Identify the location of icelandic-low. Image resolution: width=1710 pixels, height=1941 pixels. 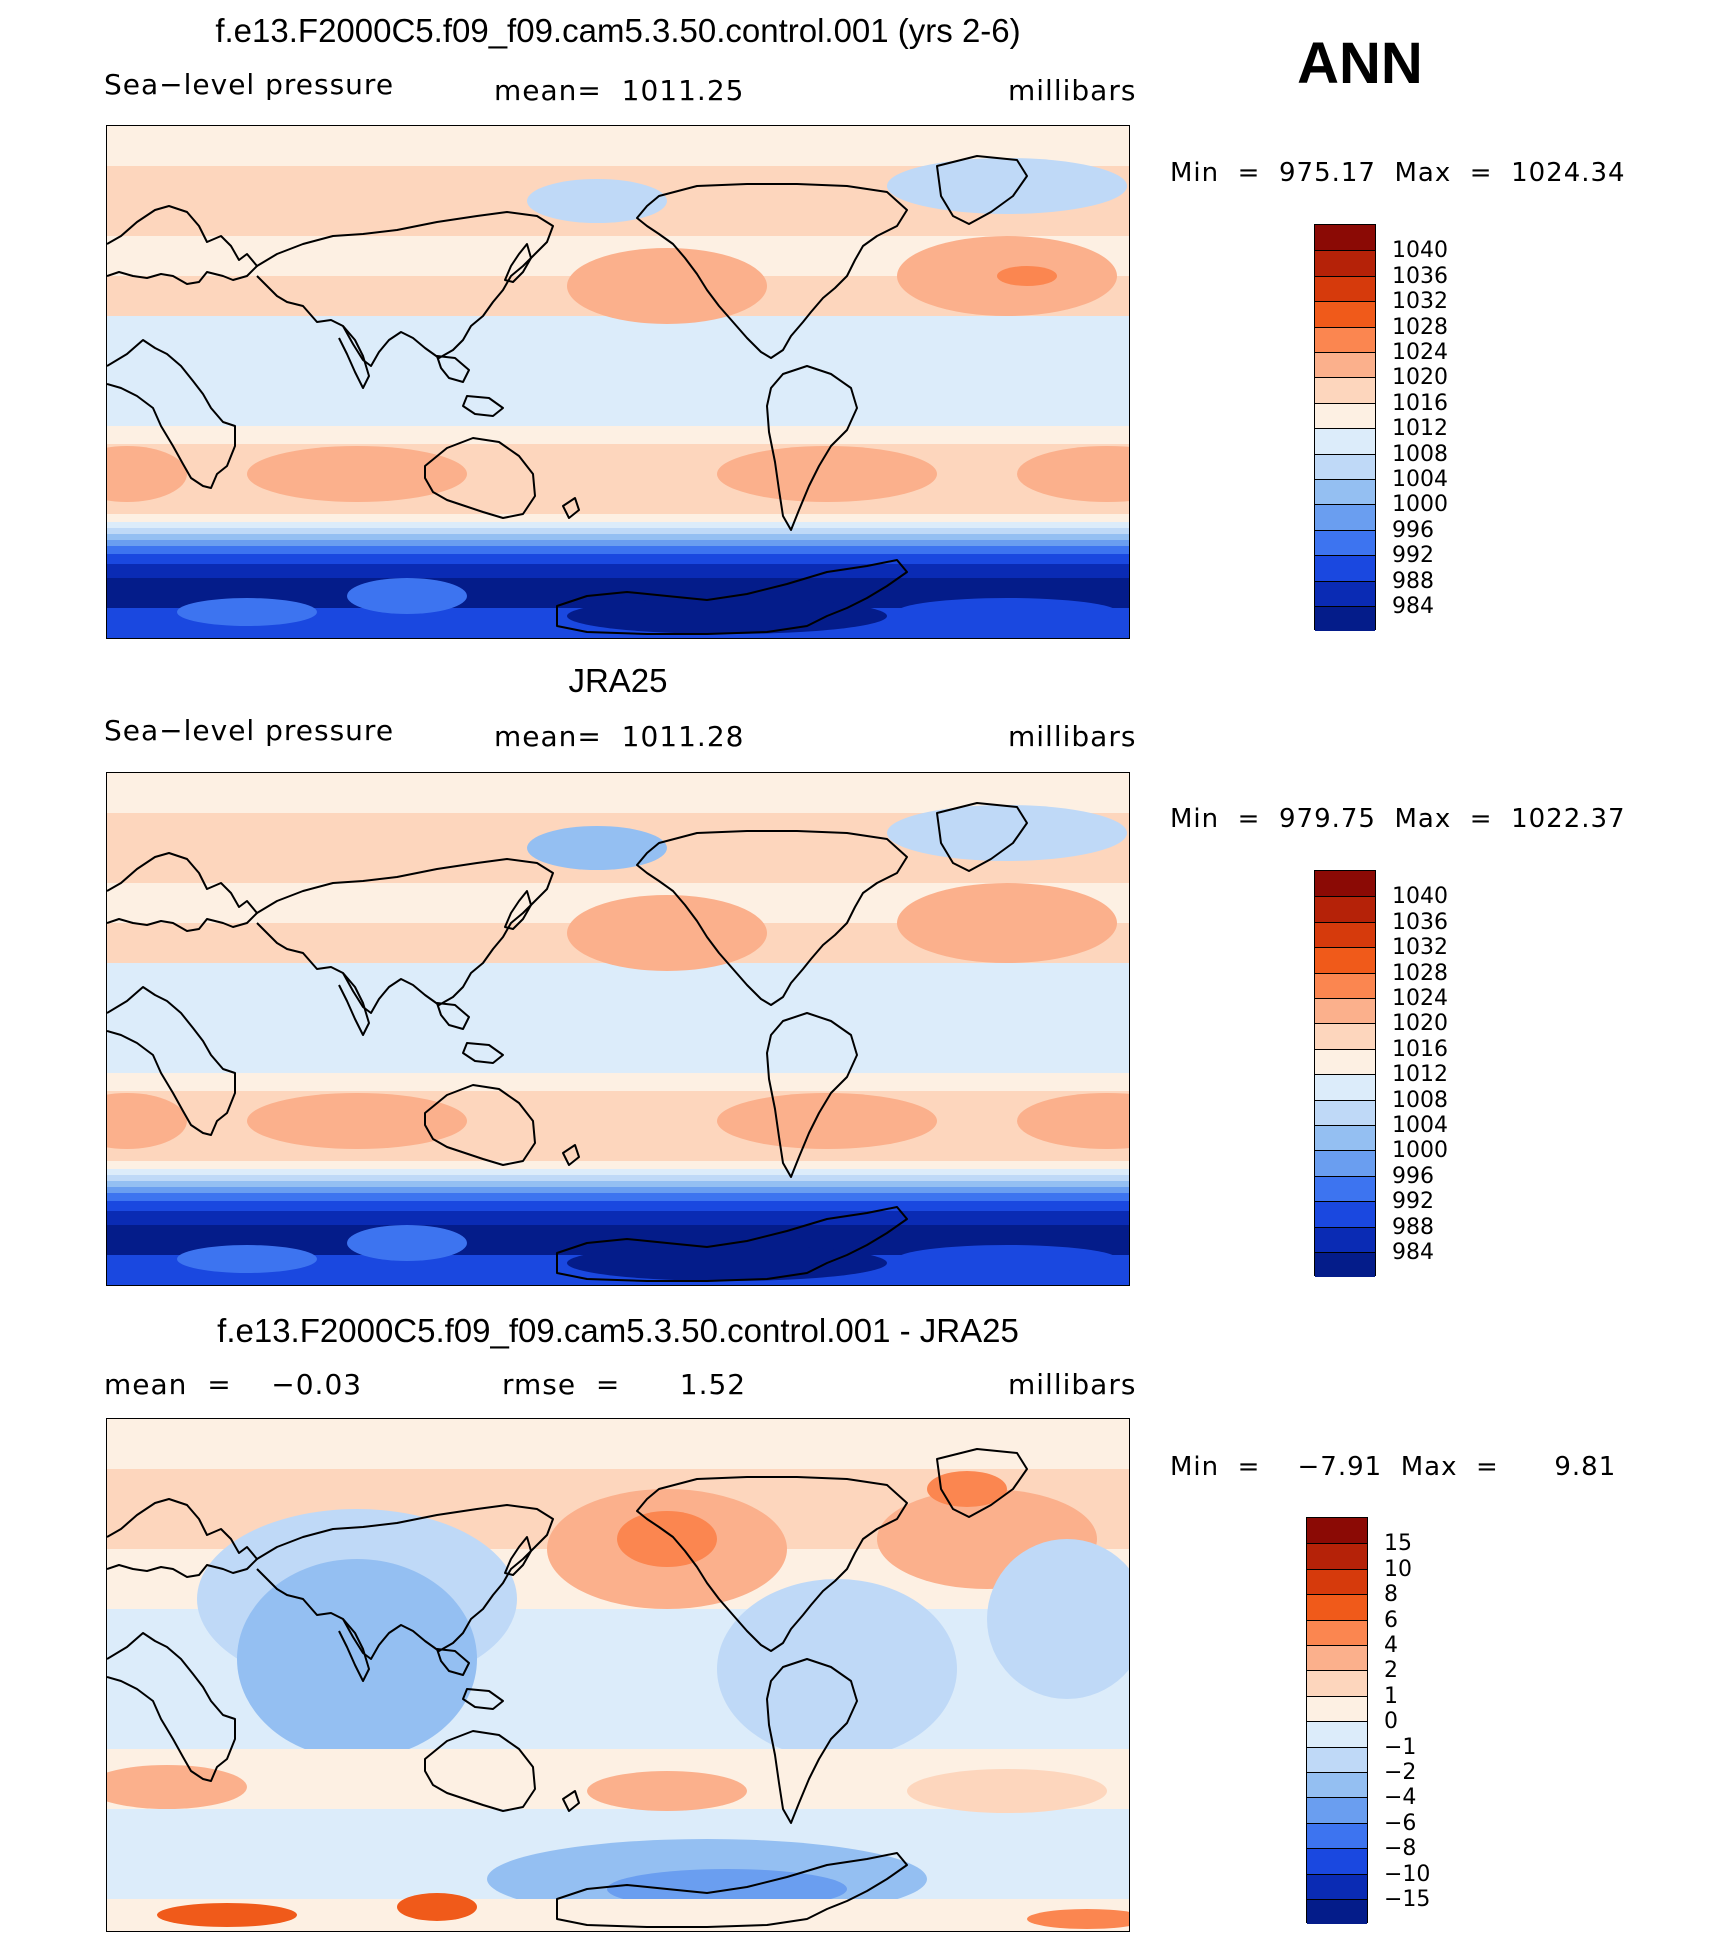
(1007, 833).